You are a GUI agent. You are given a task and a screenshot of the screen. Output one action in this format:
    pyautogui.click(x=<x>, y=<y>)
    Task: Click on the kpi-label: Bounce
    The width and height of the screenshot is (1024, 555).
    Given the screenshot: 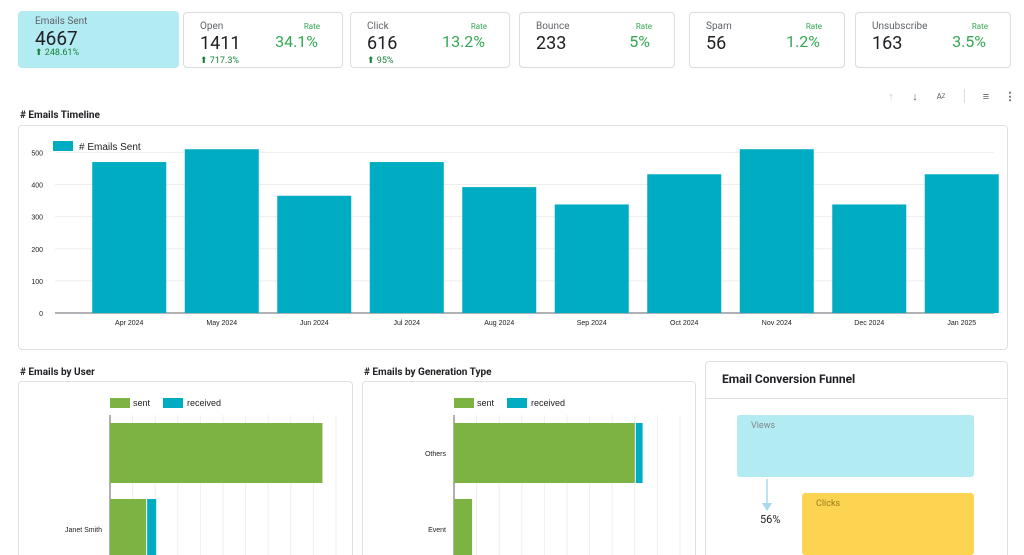 What is the action you would take?
    pyautogui.click(x=553, y=26)
    